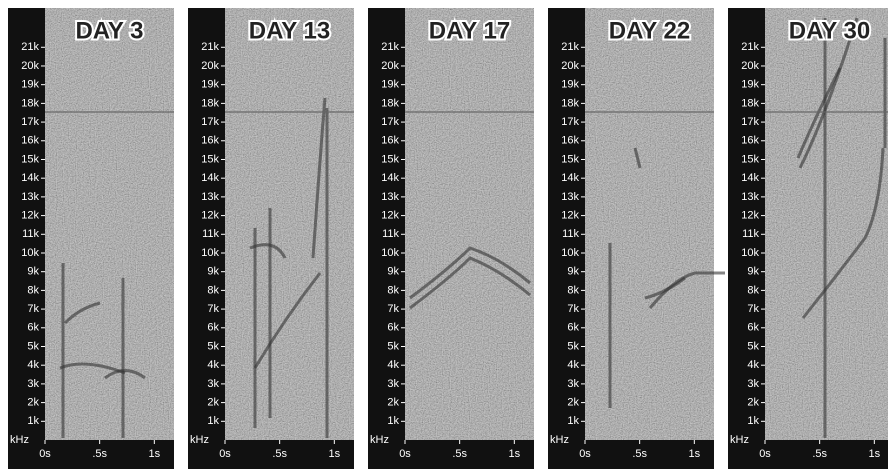 The image size is (888, 469). Describe the element at coordinates (19, 440) in the screenshot. I see `y-axis-label: kHz` at that location.